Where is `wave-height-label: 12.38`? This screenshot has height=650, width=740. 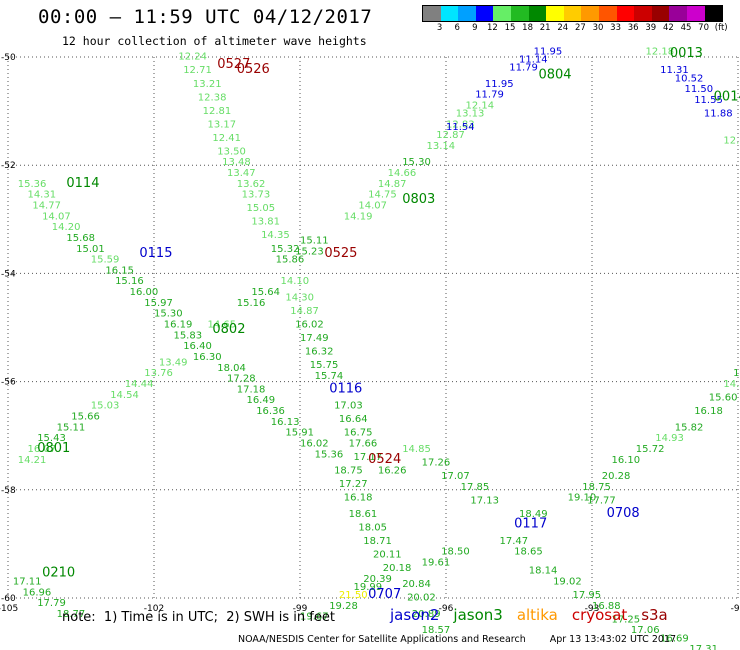 wave-height-label: 12.38 is located at coordinates (212, 97).